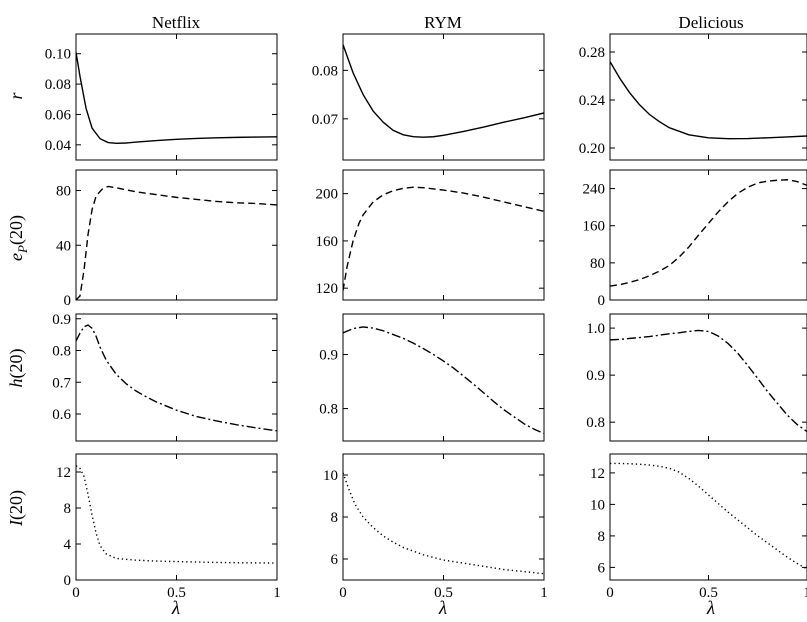 The width and height of the screenshot is (807, 622). I want to click on panel-netflix-r-ytick-label: 0.08, so click(58, 85).